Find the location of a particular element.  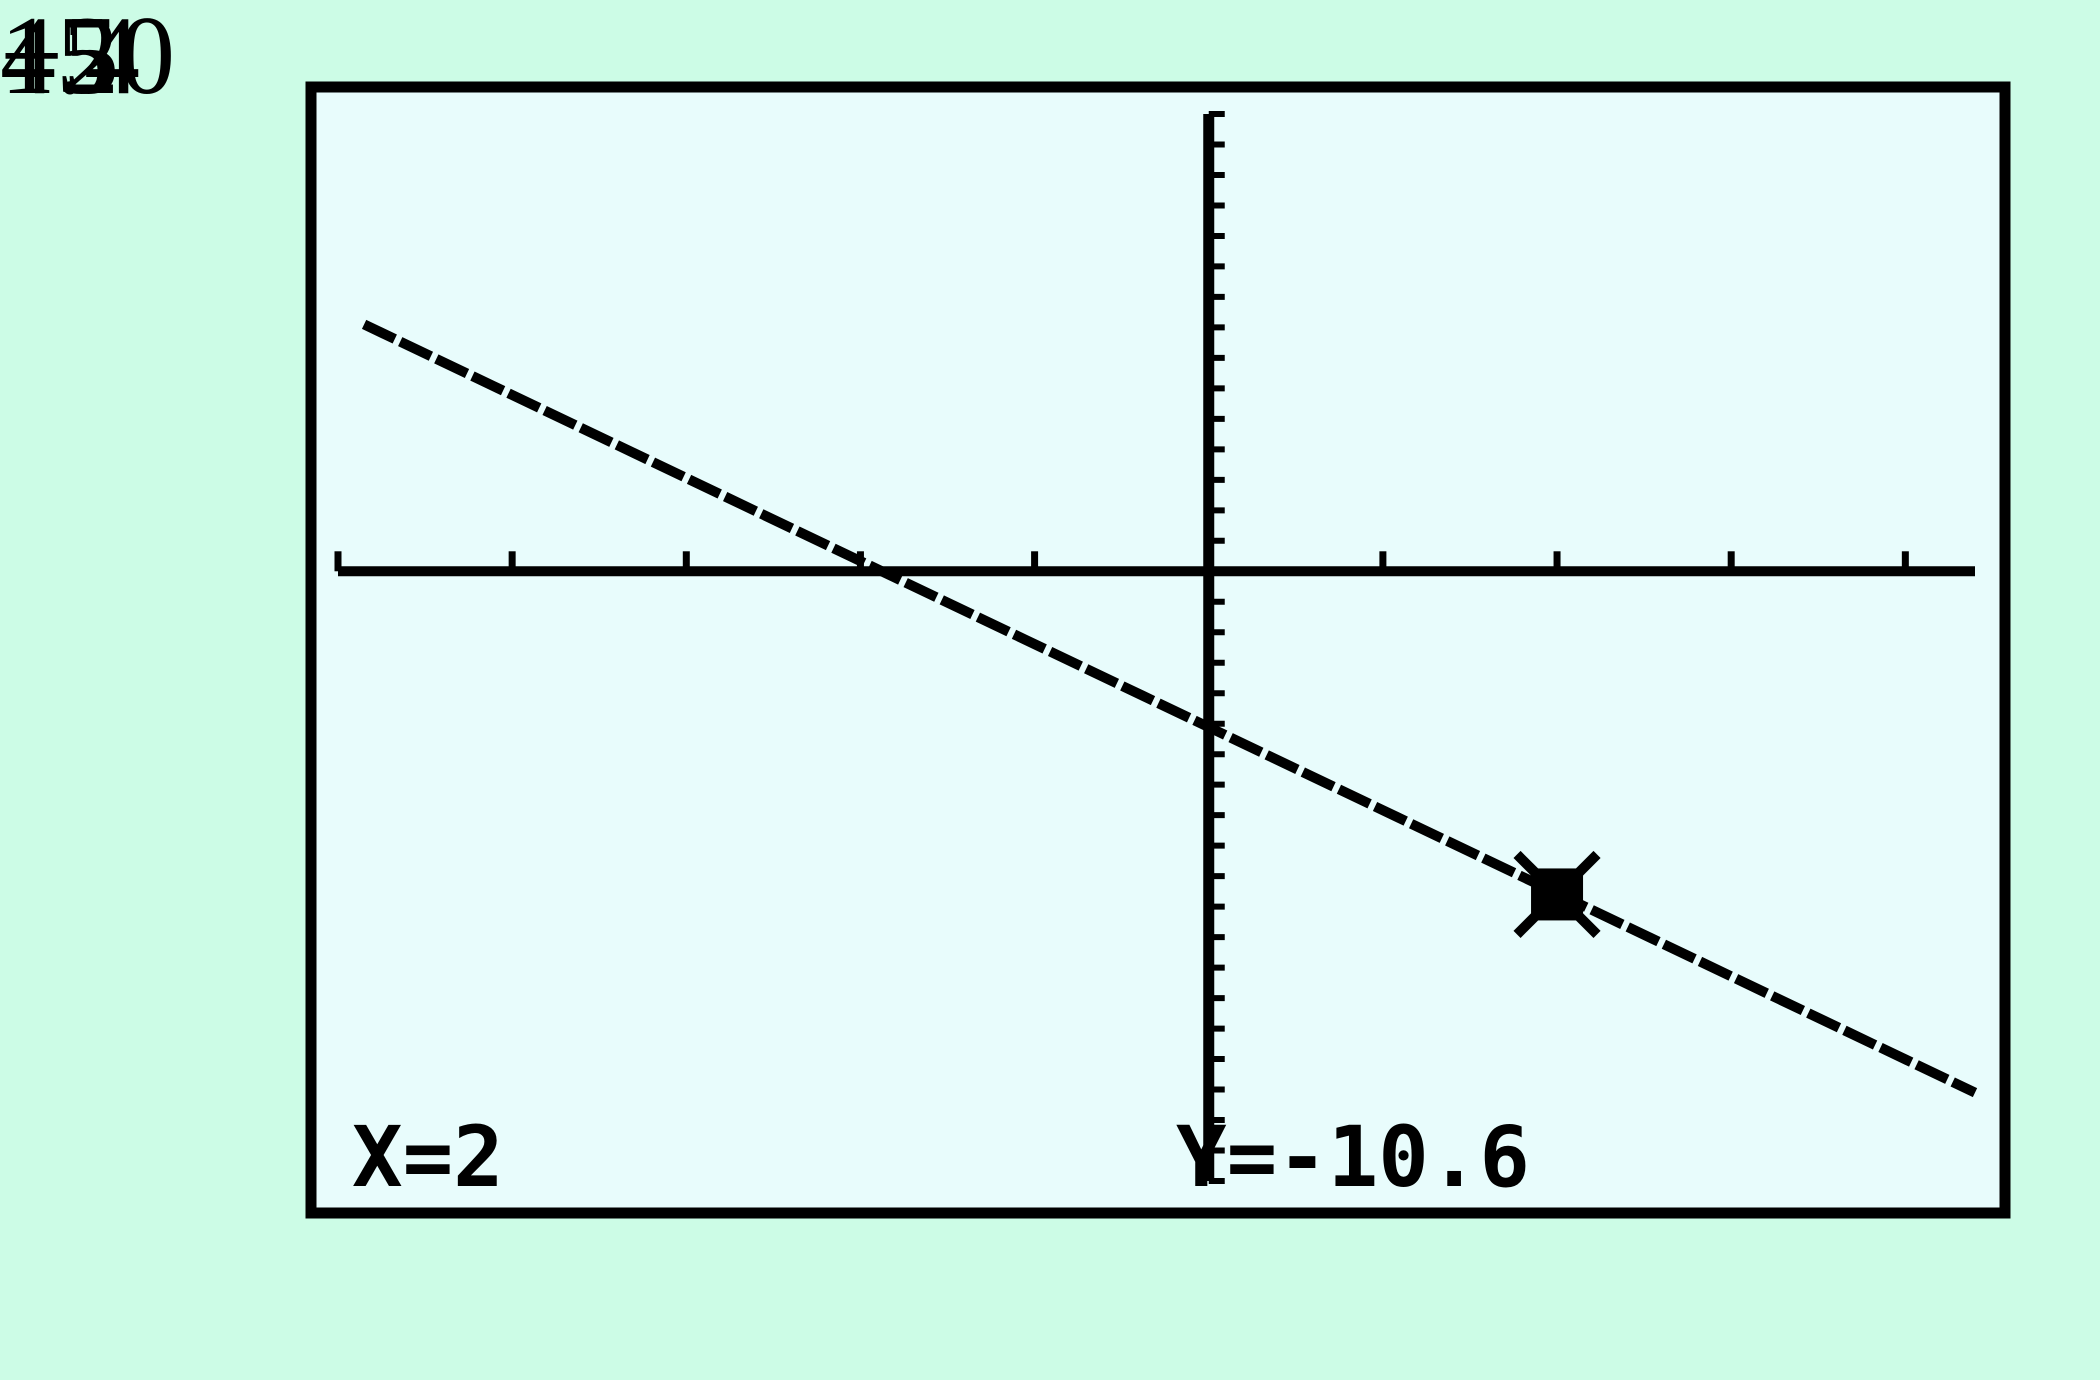

trace-cursor-layer is located at coordinates (1557, 894).